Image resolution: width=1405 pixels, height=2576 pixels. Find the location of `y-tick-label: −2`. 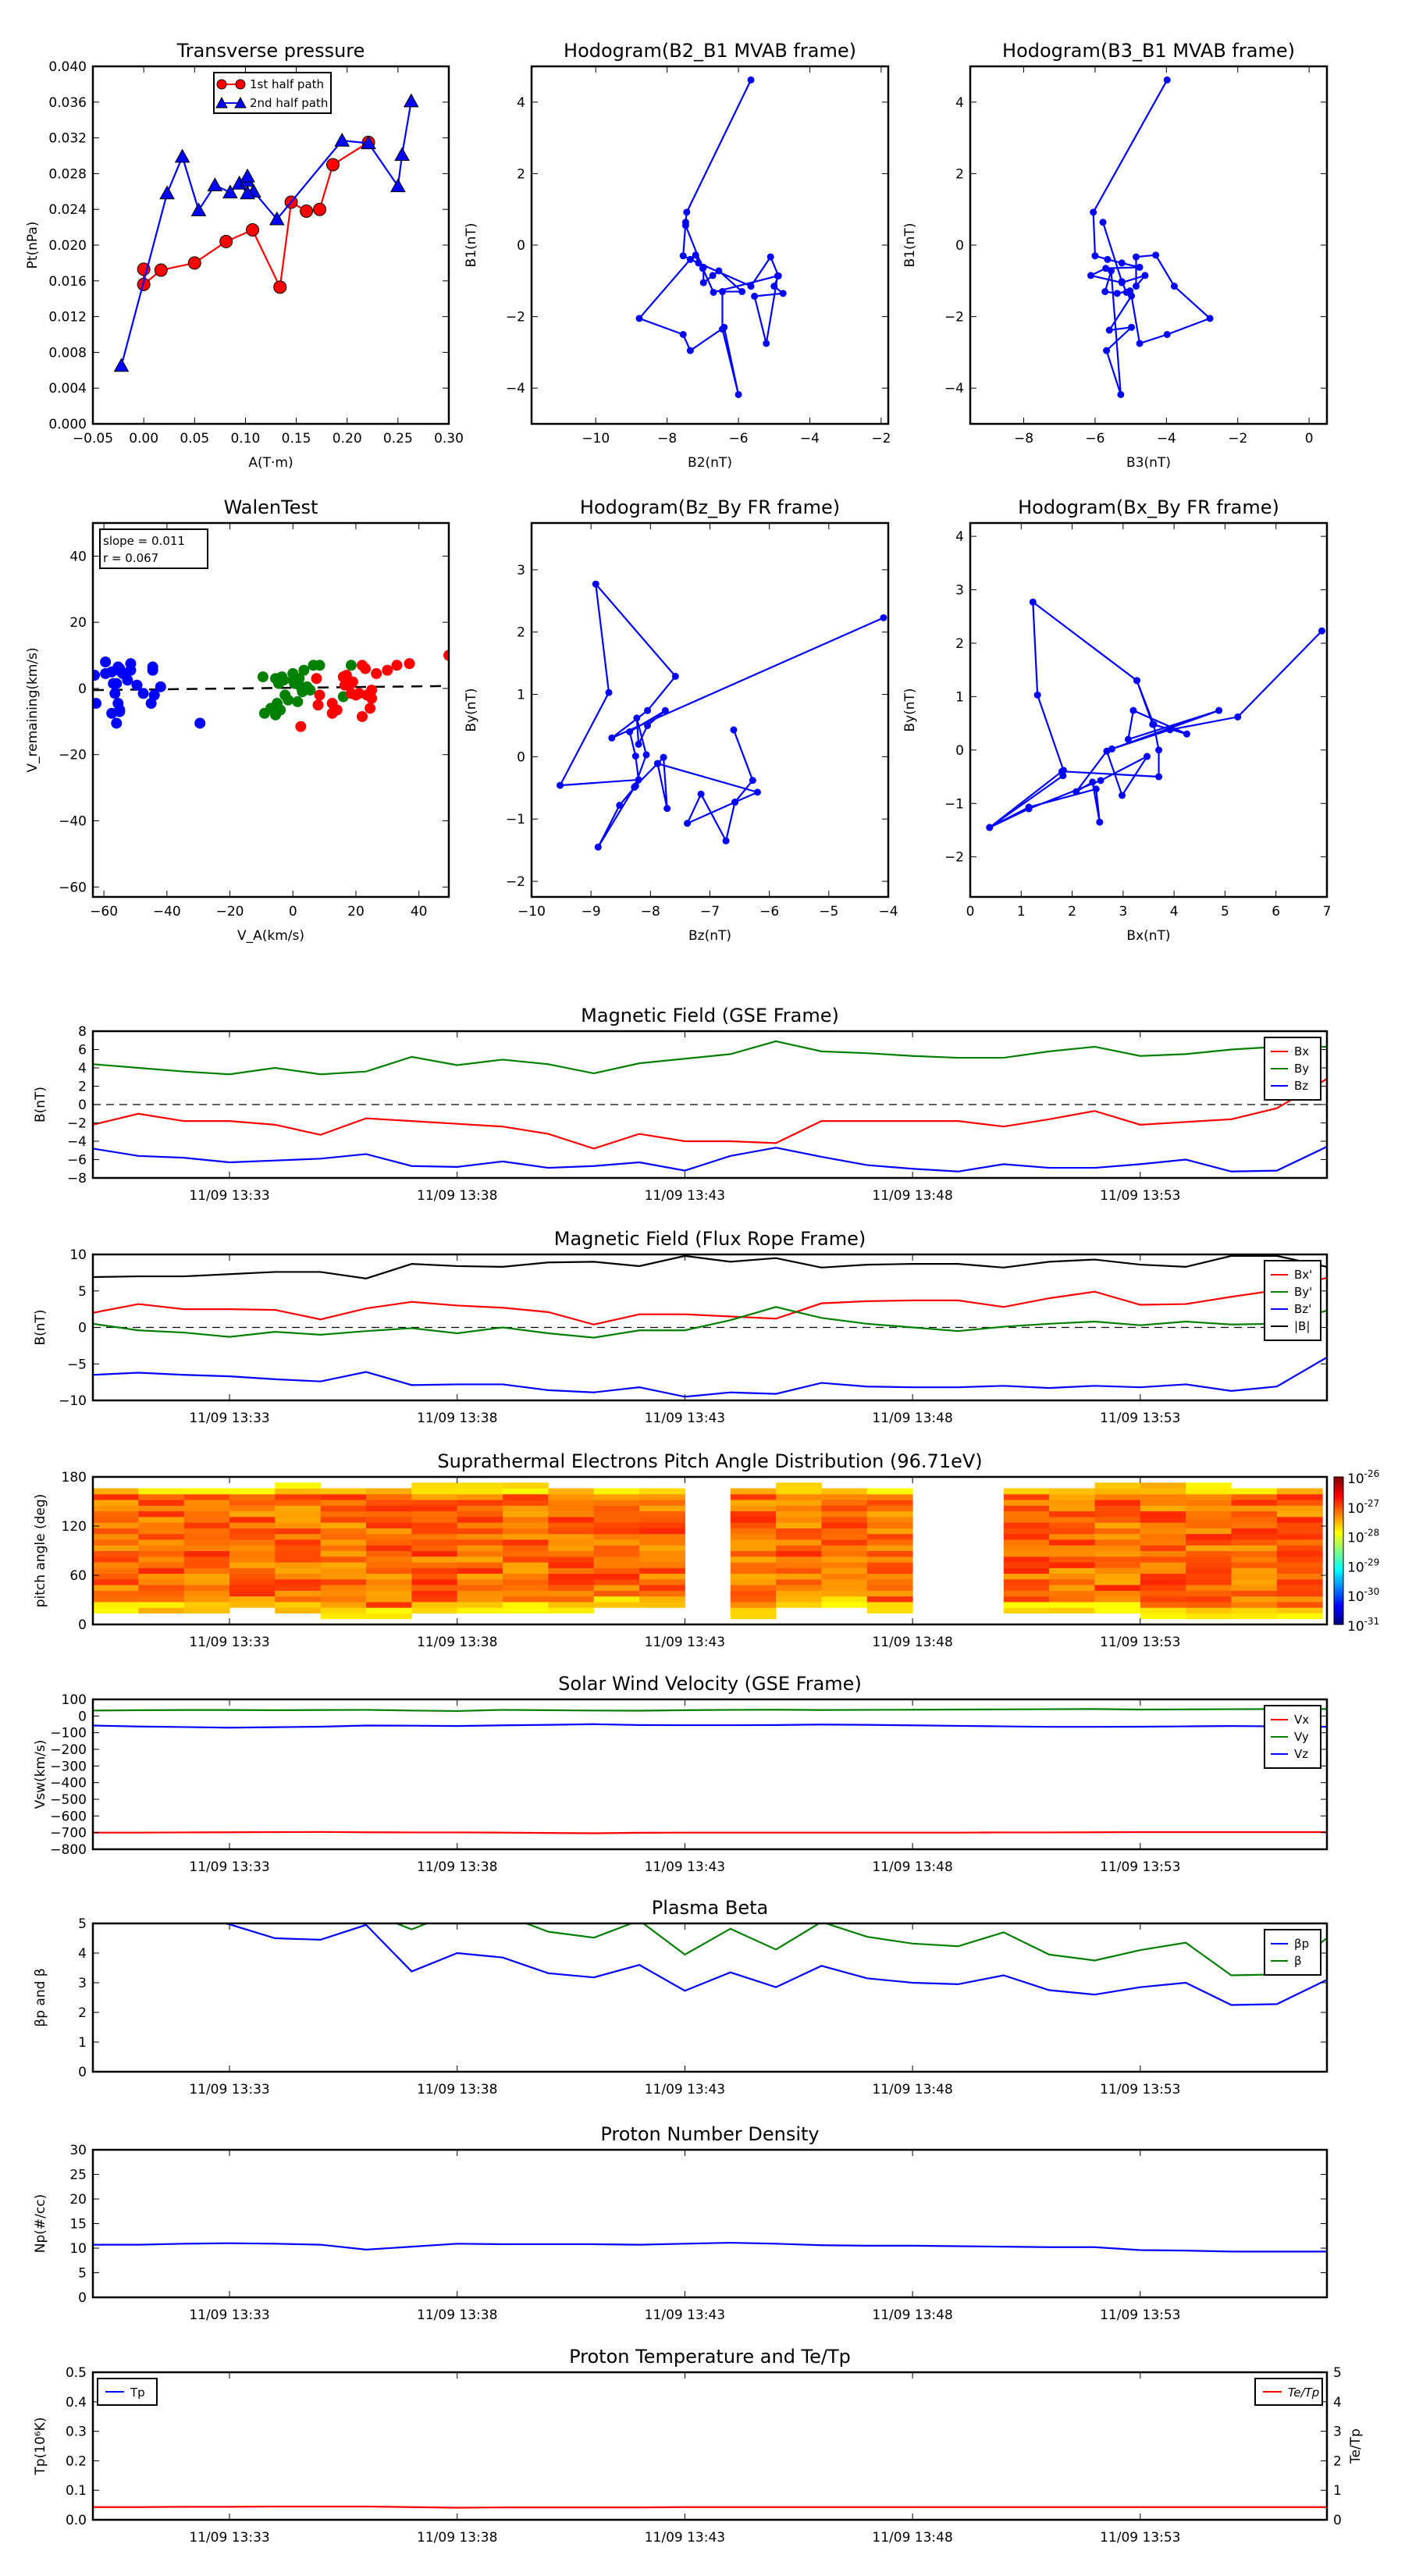

y-tick-label: −2 is located at coordinates (77, 1124).